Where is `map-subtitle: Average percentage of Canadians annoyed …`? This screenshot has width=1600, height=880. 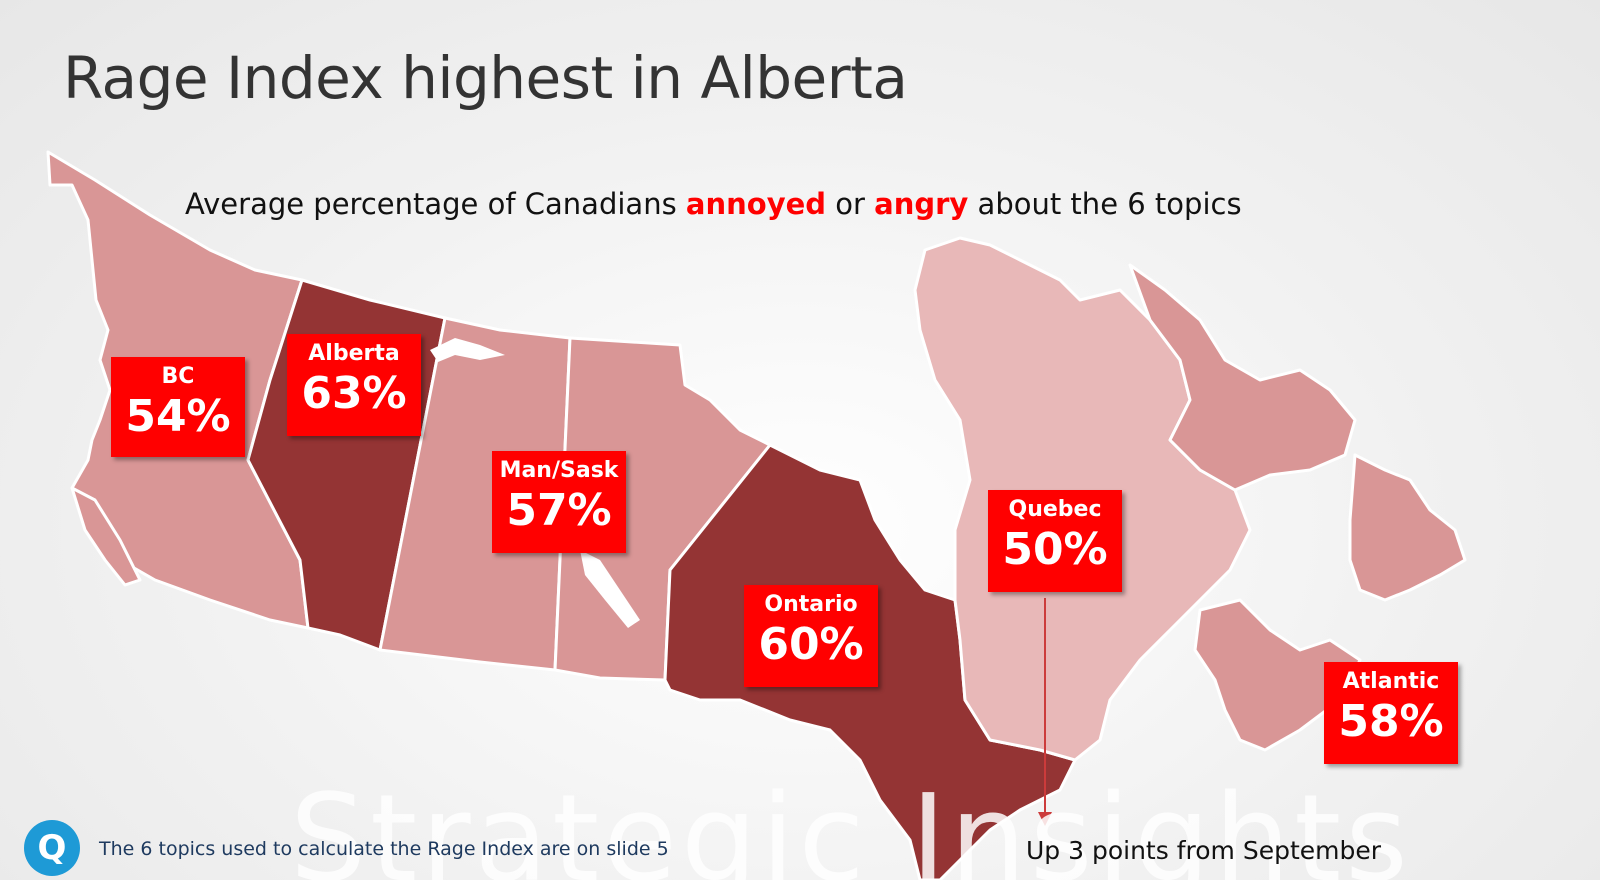
map-subtitle: Average percentage of Canadians annoyed … is located at coordinates (713, 204).